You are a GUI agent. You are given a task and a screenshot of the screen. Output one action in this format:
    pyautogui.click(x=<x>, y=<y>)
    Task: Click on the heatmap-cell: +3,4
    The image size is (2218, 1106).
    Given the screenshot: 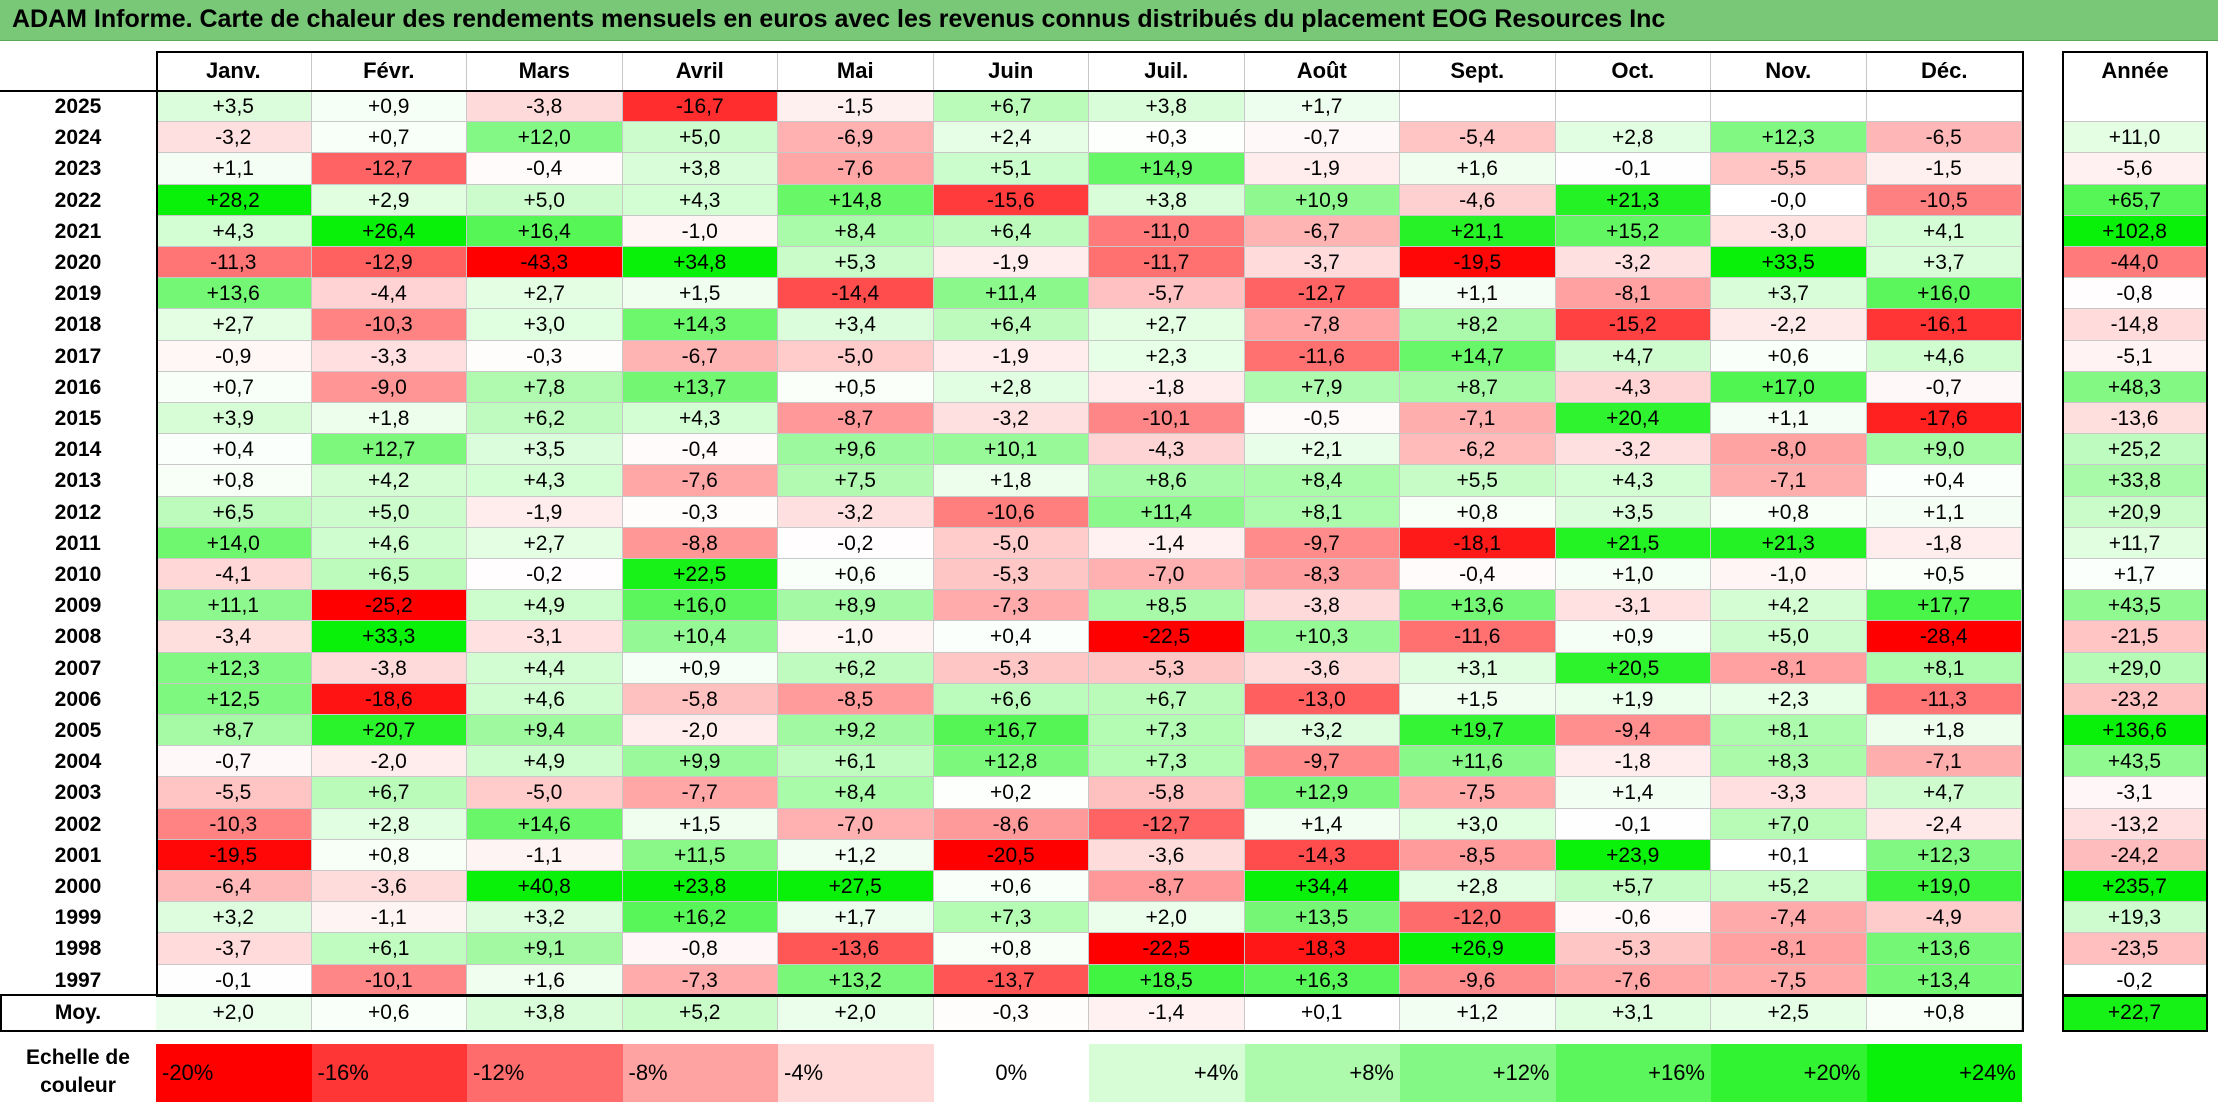 What is the action you would take?
    pyautogui.click(x=856, y=325)
    